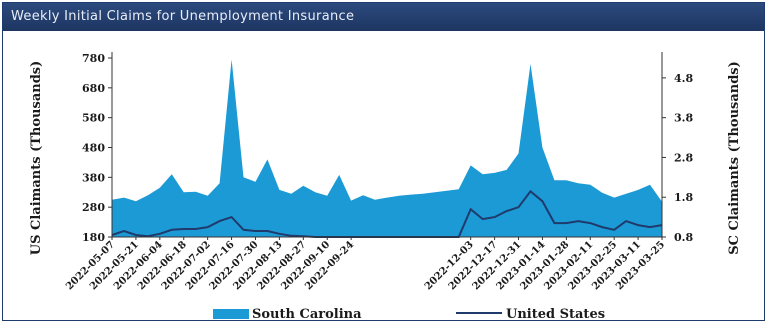  I want to click on y-left-tick-label: 480, so click(93, 148).